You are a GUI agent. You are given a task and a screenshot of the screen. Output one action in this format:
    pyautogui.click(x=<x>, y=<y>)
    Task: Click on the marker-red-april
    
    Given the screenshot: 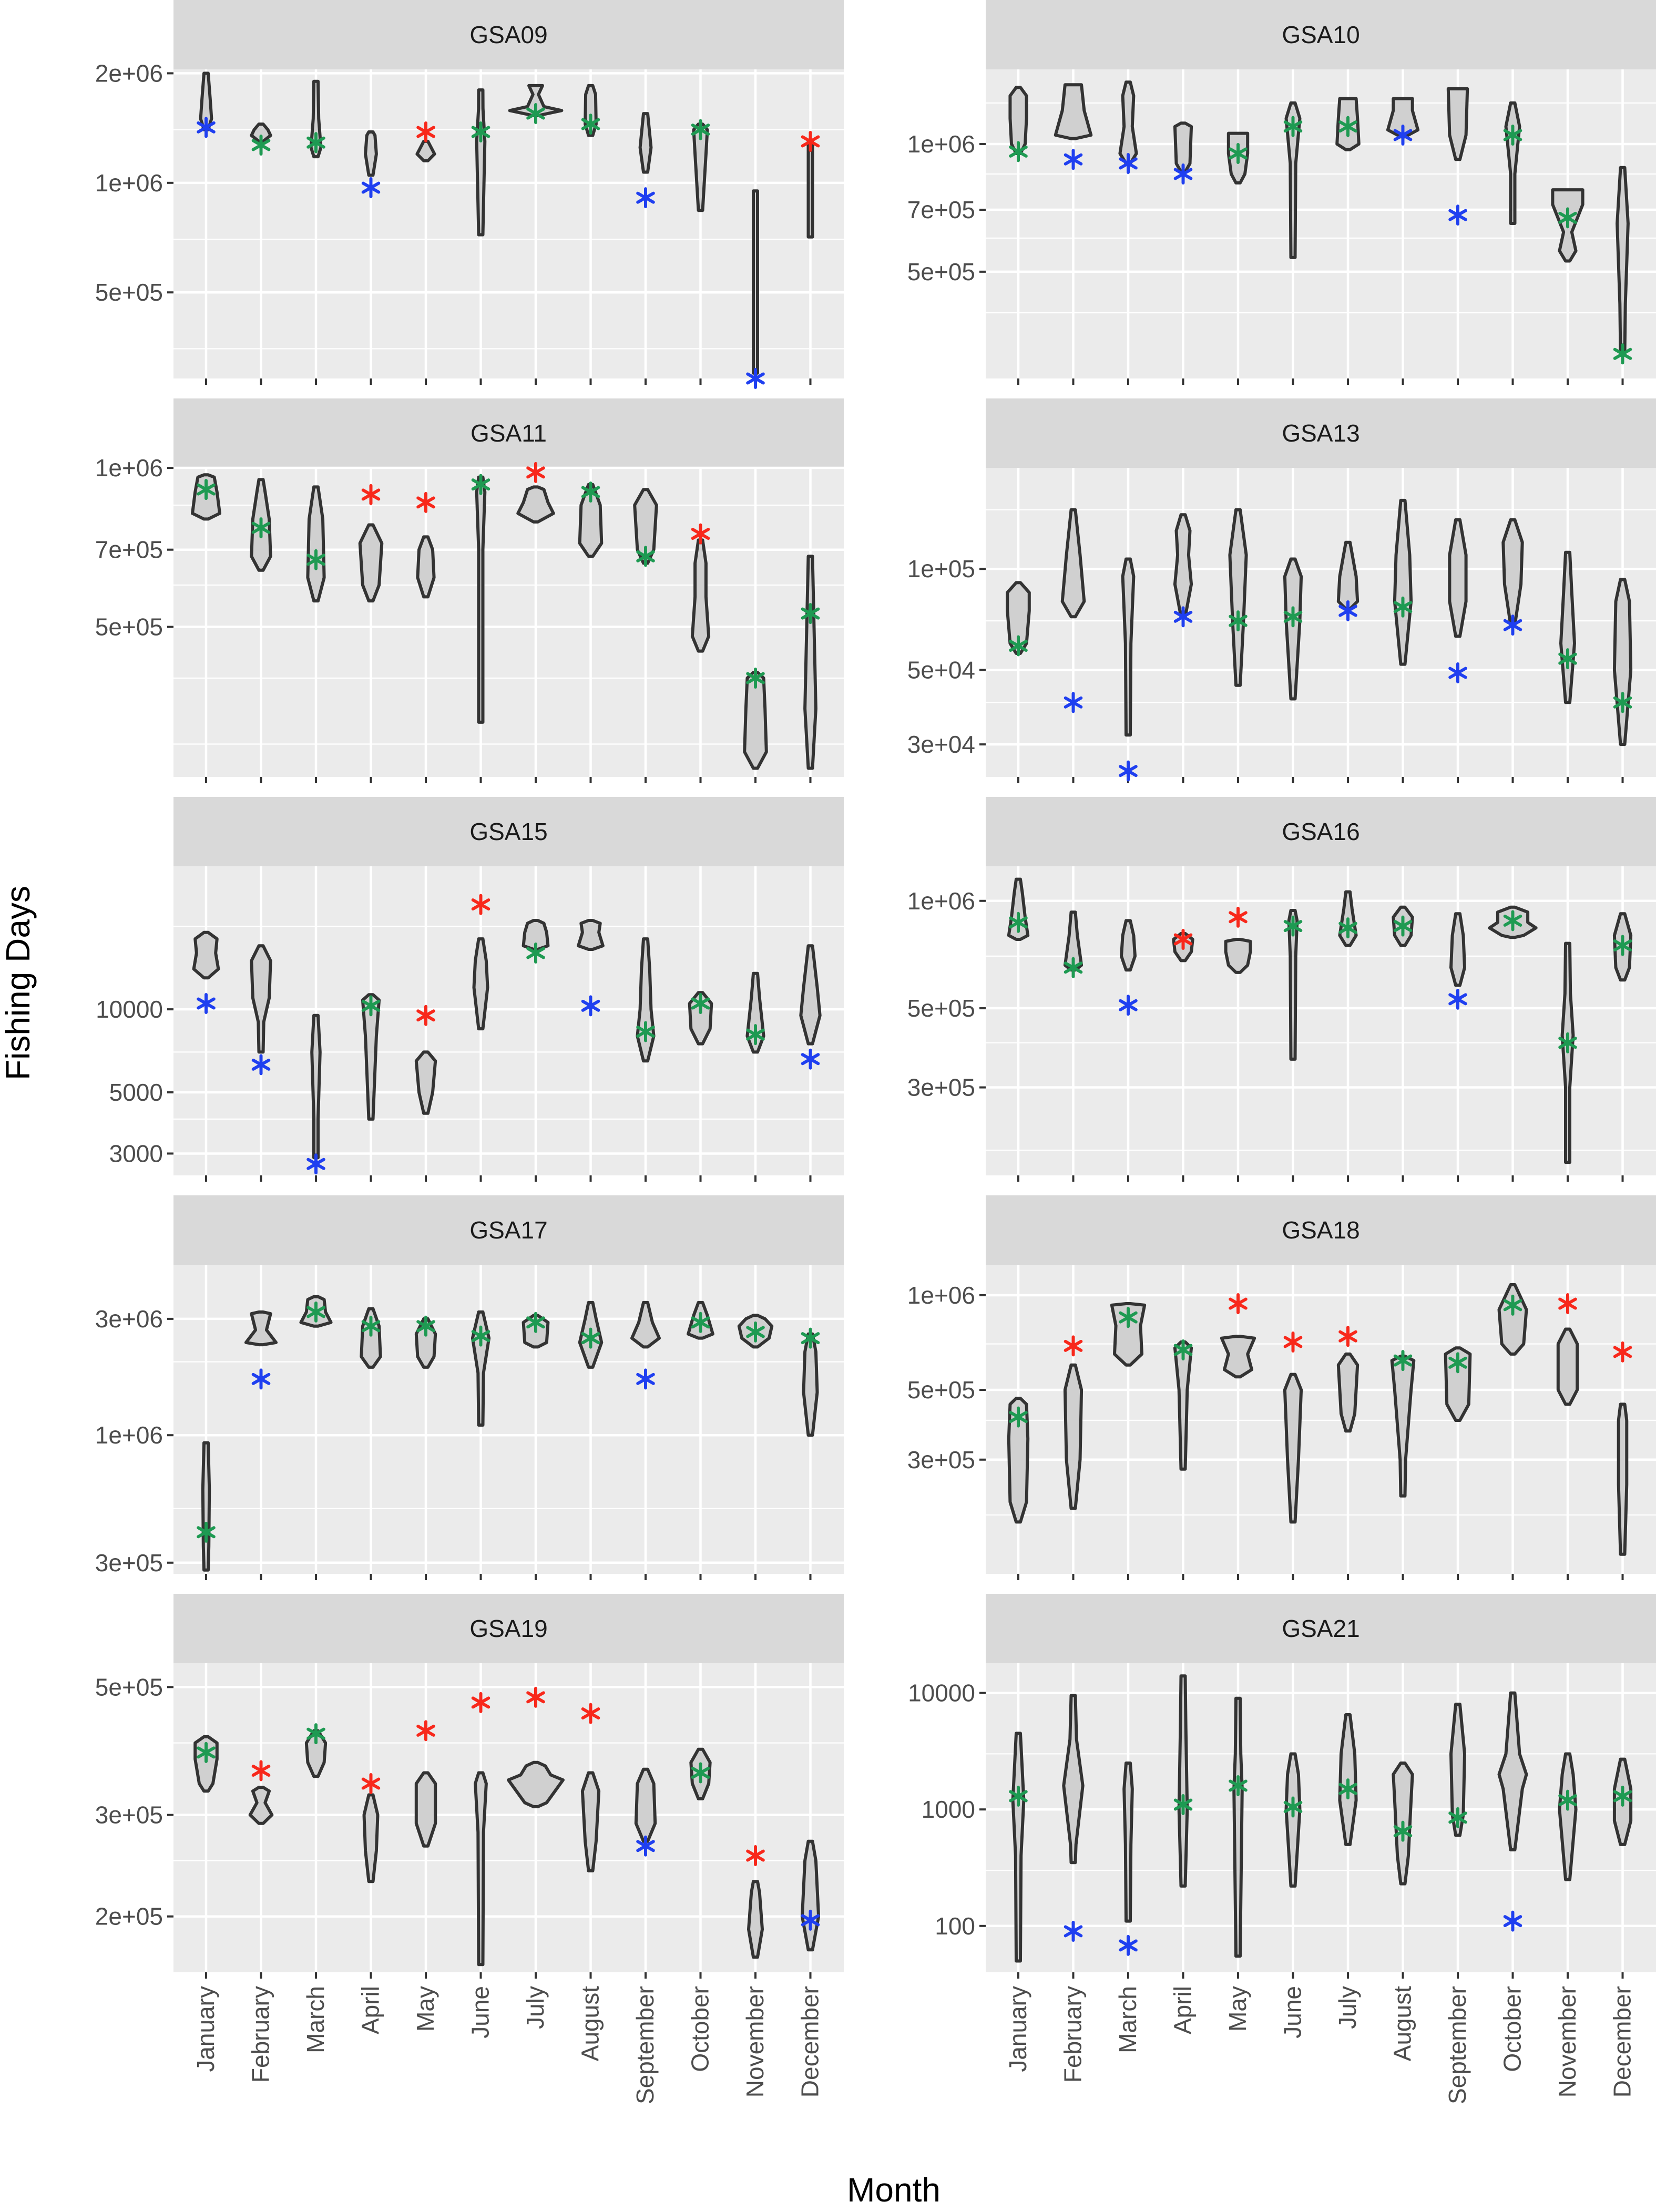 What is the action you would take?
    pyautogui.click(x=1183, y=939)
    